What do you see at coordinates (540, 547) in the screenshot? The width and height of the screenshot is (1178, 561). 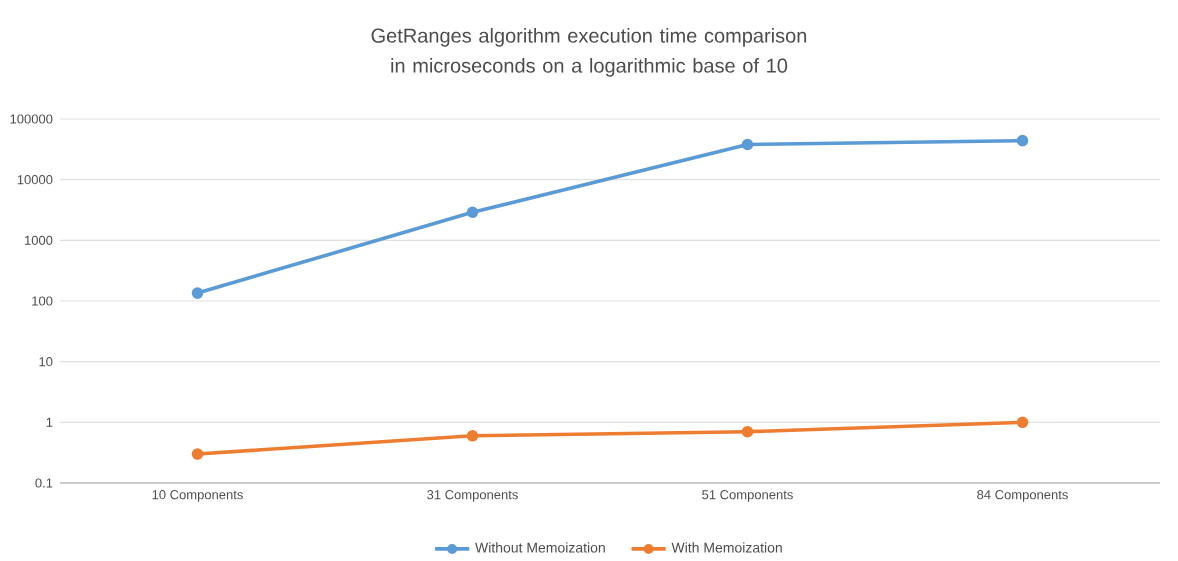 I see `legend-label: Without Memoization` at bounding box center [540, 547].